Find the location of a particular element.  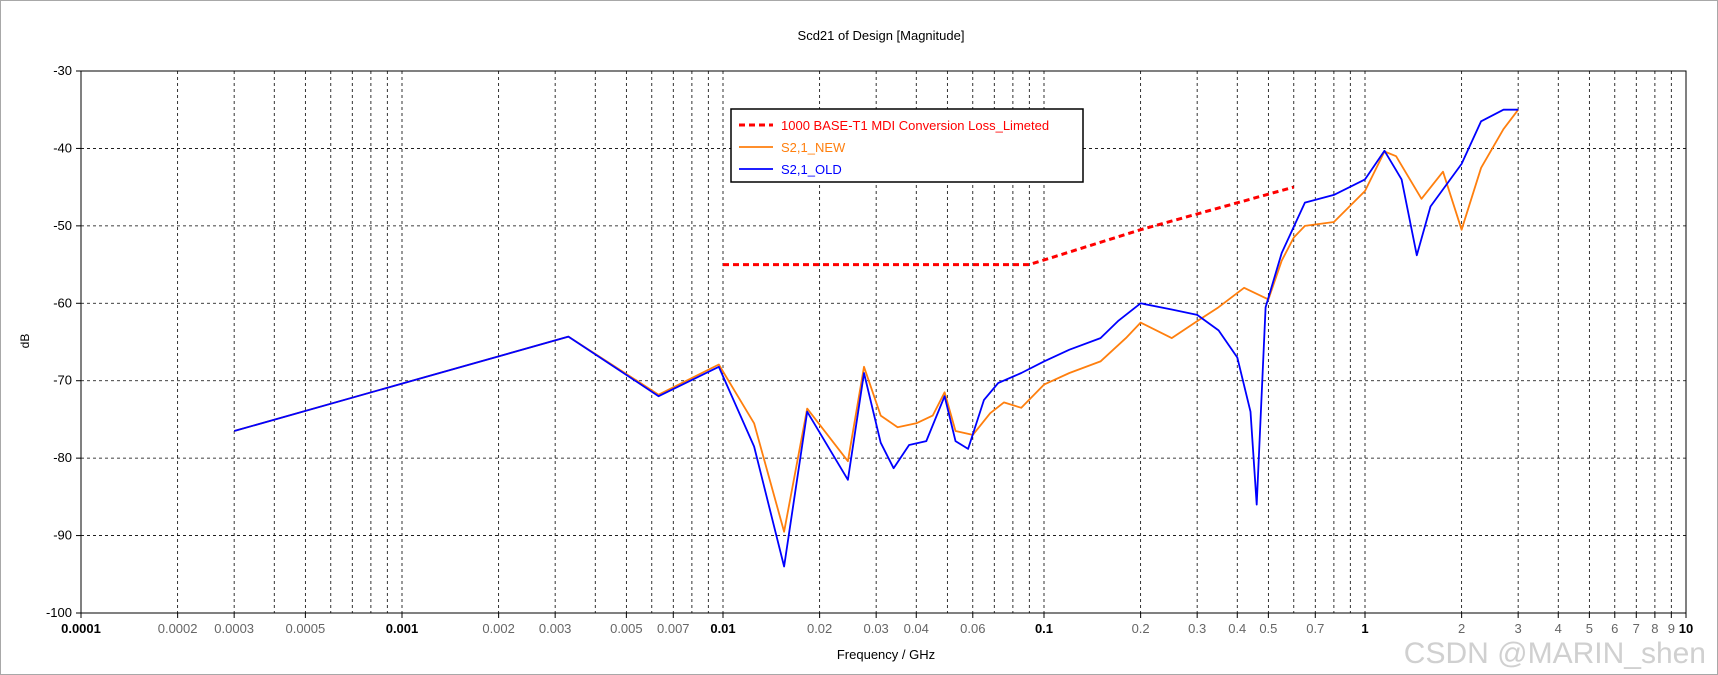

x-tick-label: 0.0001 is located at coordinates (81, 628).